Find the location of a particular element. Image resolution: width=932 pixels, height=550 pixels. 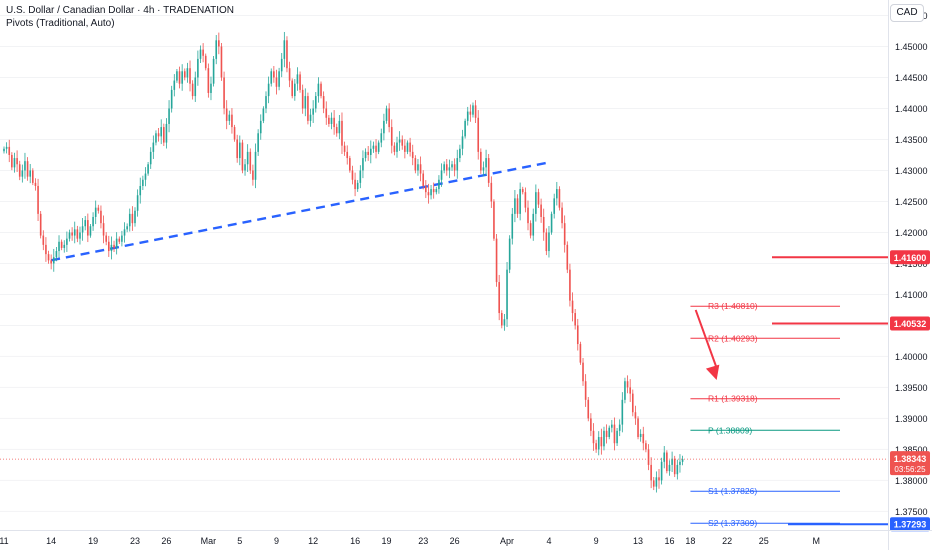

price-tick-label: 1.43000 is located at coordinates (911, 171).